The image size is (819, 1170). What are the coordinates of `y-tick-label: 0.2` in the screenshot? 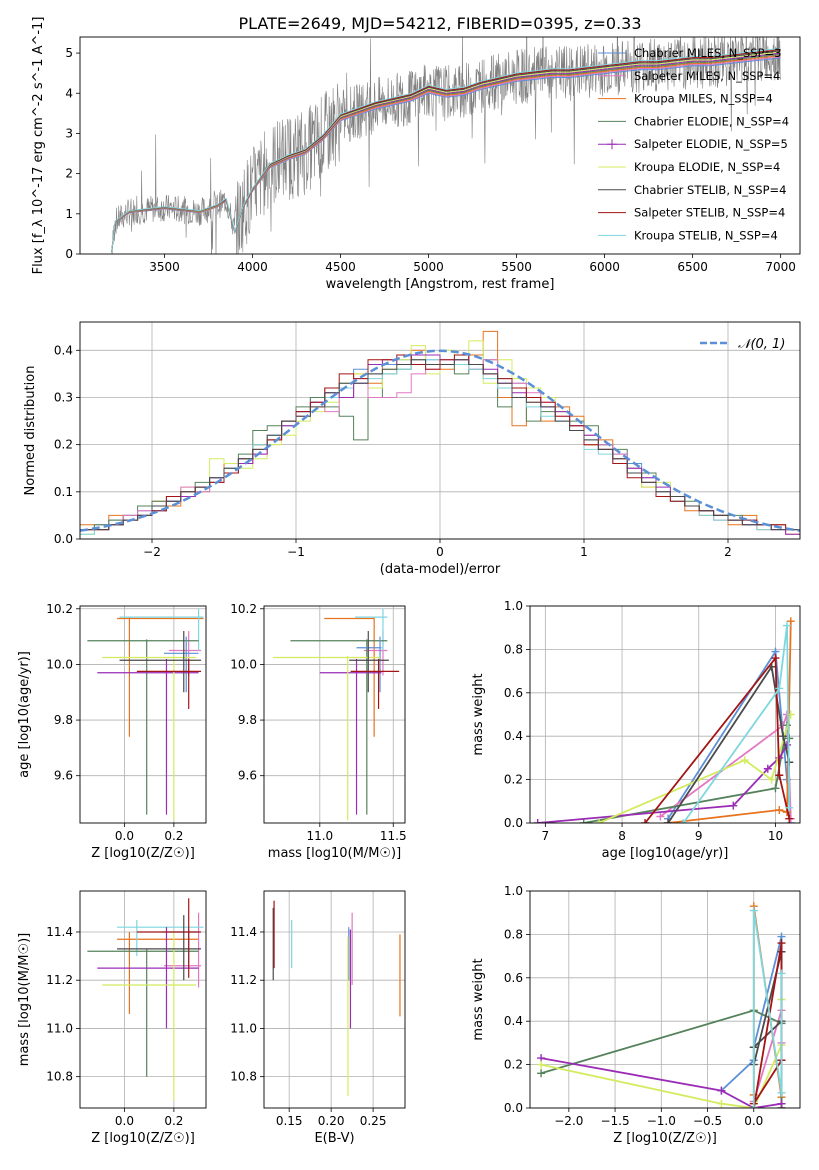 It's located at (513, 780).